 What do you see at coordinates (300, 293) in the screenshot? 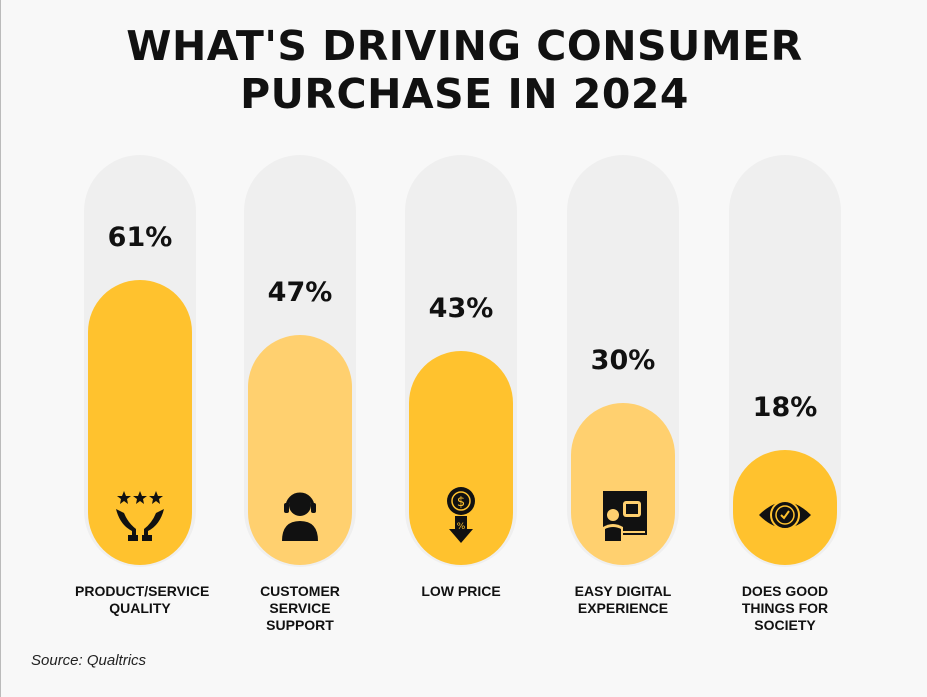
I see `value-label: 47%` at bounding box center [300, 293].